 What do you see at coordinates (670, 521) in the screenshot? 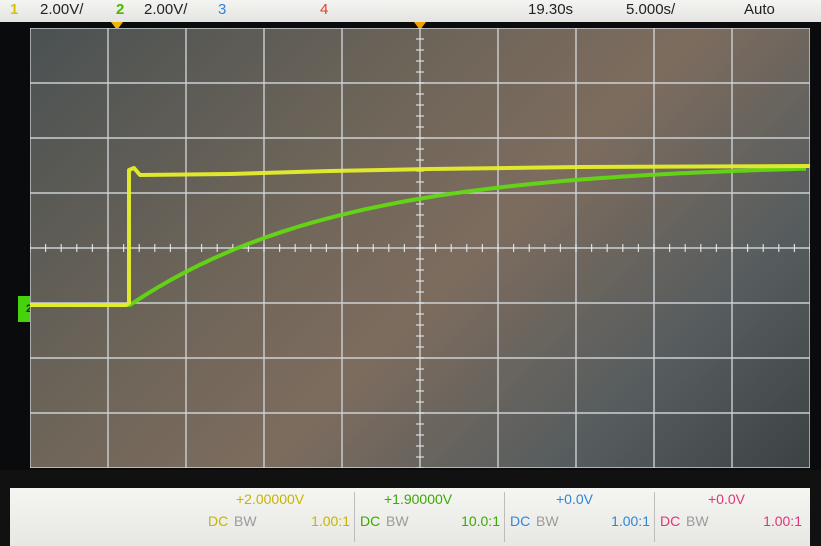
I see `channel-4-coupling: DC` at bounding box center [670, 521].